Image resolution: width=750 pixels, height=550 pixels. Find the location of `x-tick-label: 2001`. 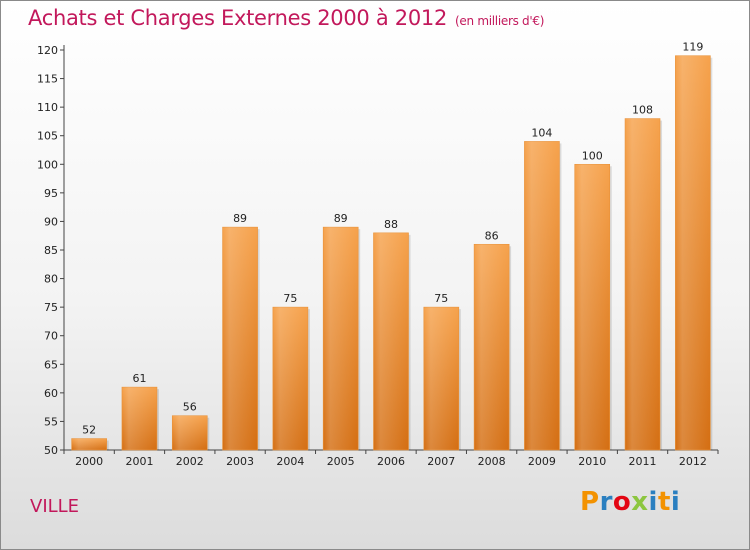

x-tick-label: 2001 is located at coordinates (139, 461).